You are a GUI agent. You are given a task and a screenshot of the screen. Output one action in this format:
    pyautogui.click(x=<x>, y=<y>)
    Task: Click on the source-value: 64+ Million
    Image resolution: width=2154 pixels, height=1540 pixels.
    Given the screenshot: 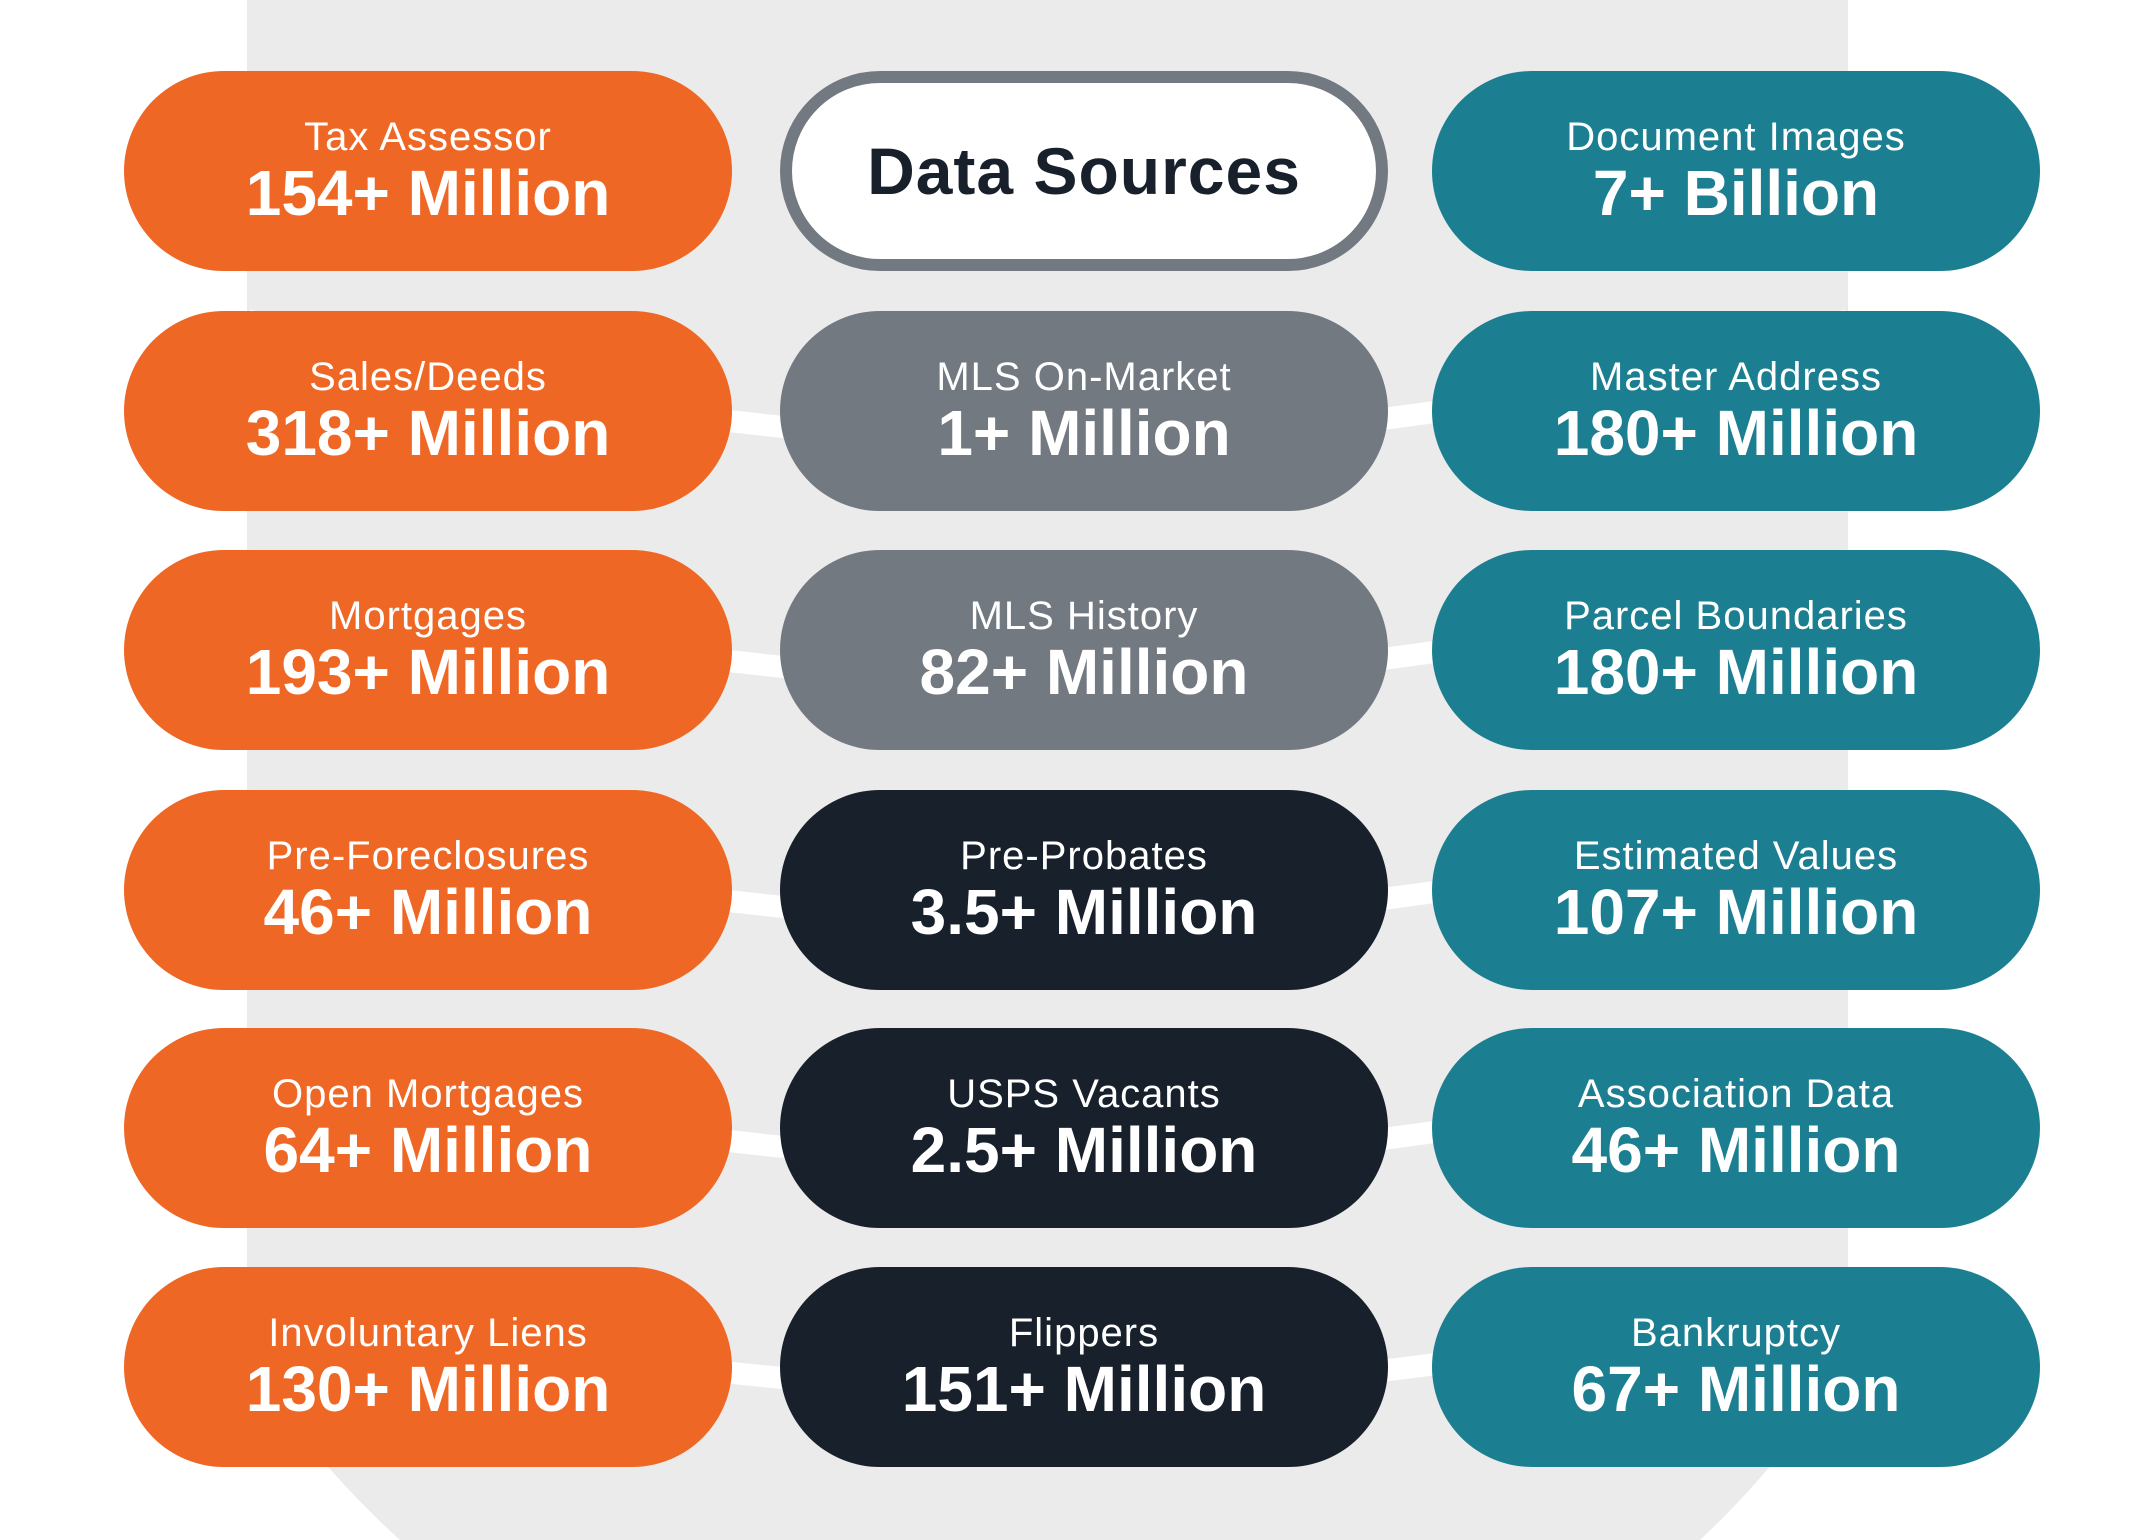 What is the action you would take?
    pyautogui.click(x=428, y=1150)
    